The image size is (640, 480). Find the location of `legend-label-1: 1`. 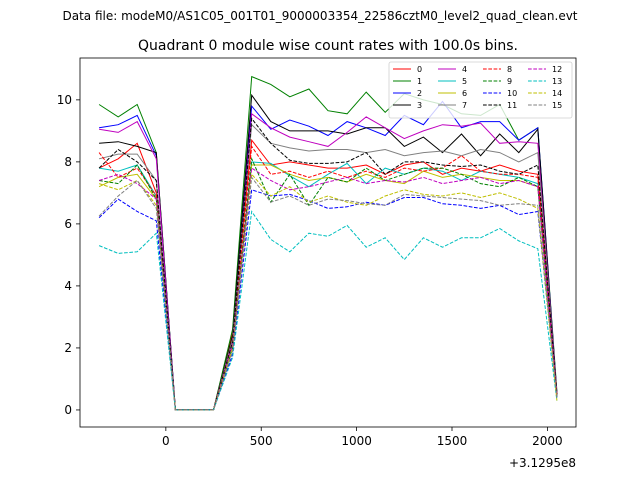

legend-label-1: 1 is located at coordinates (419, 81).